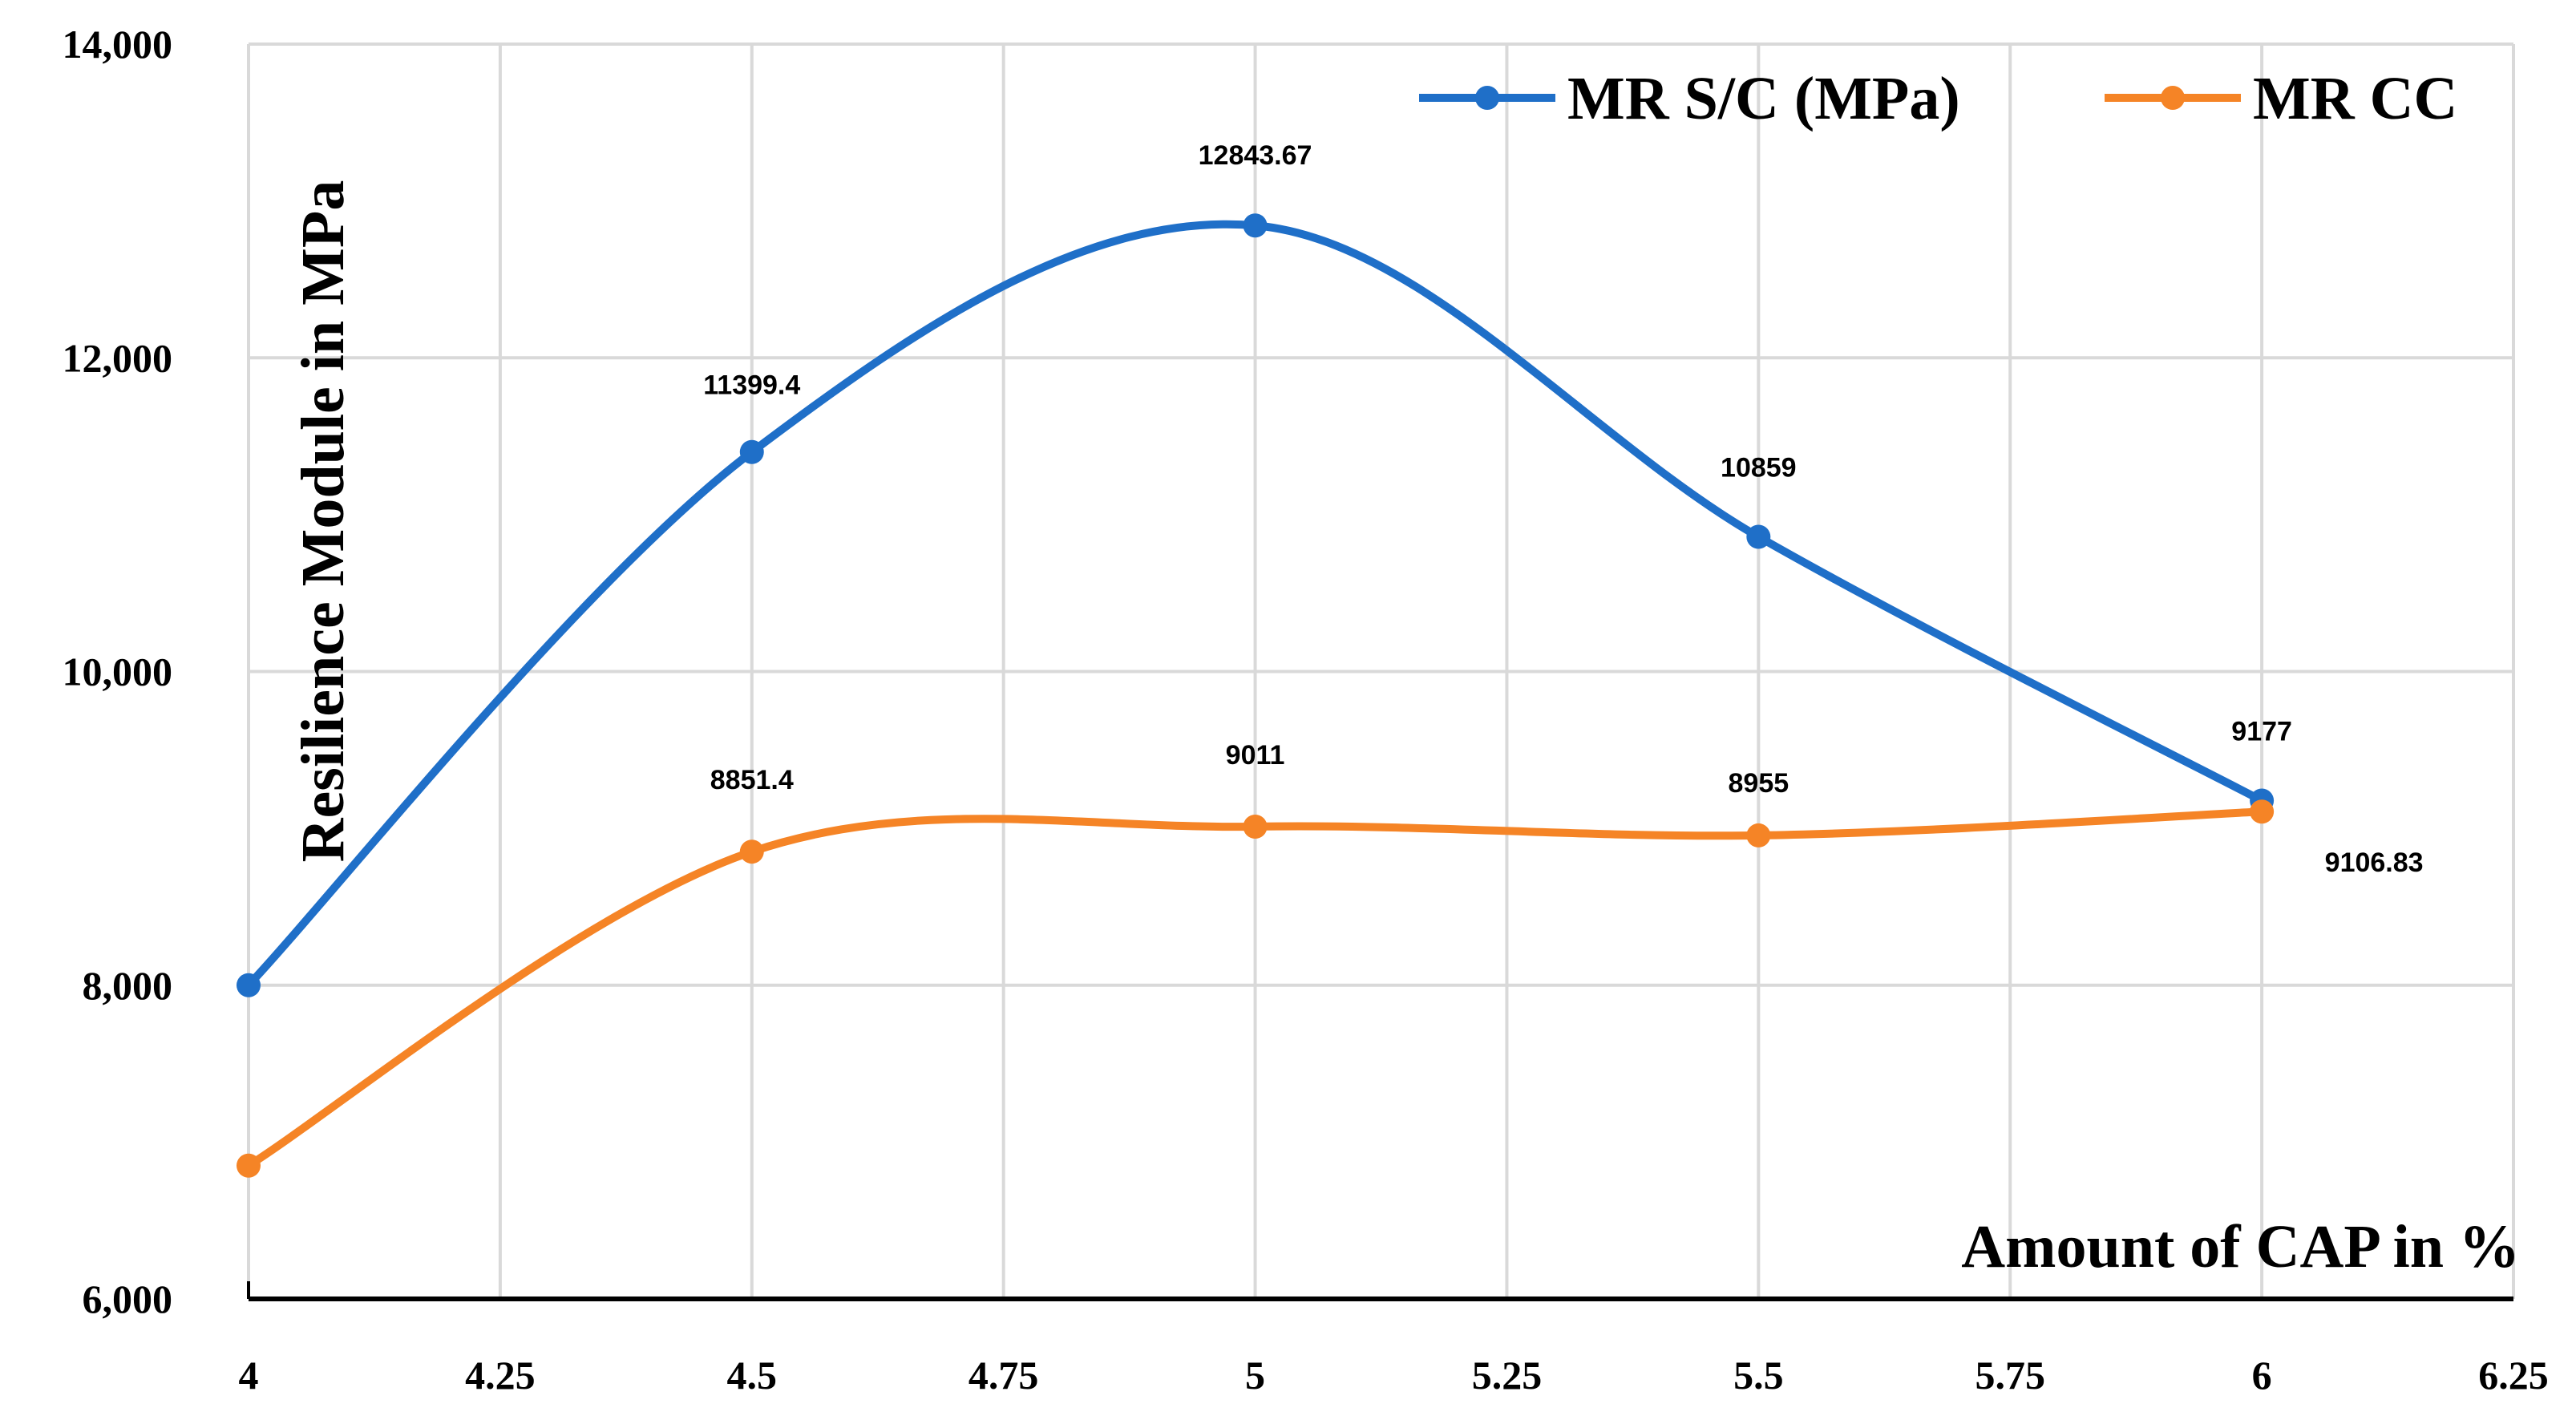  I want to click on x-tick-label: 5.75, so click(2010, 1375).